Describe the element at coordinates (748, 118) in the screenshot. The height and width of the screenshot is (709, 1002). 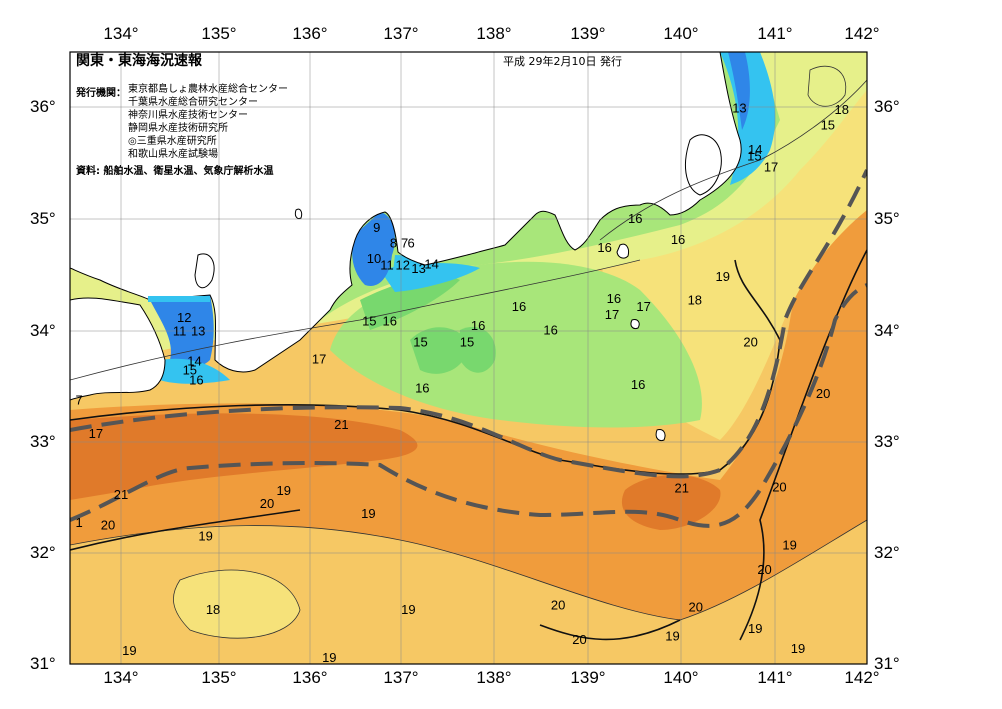
I see `sea-14-east` at that location.